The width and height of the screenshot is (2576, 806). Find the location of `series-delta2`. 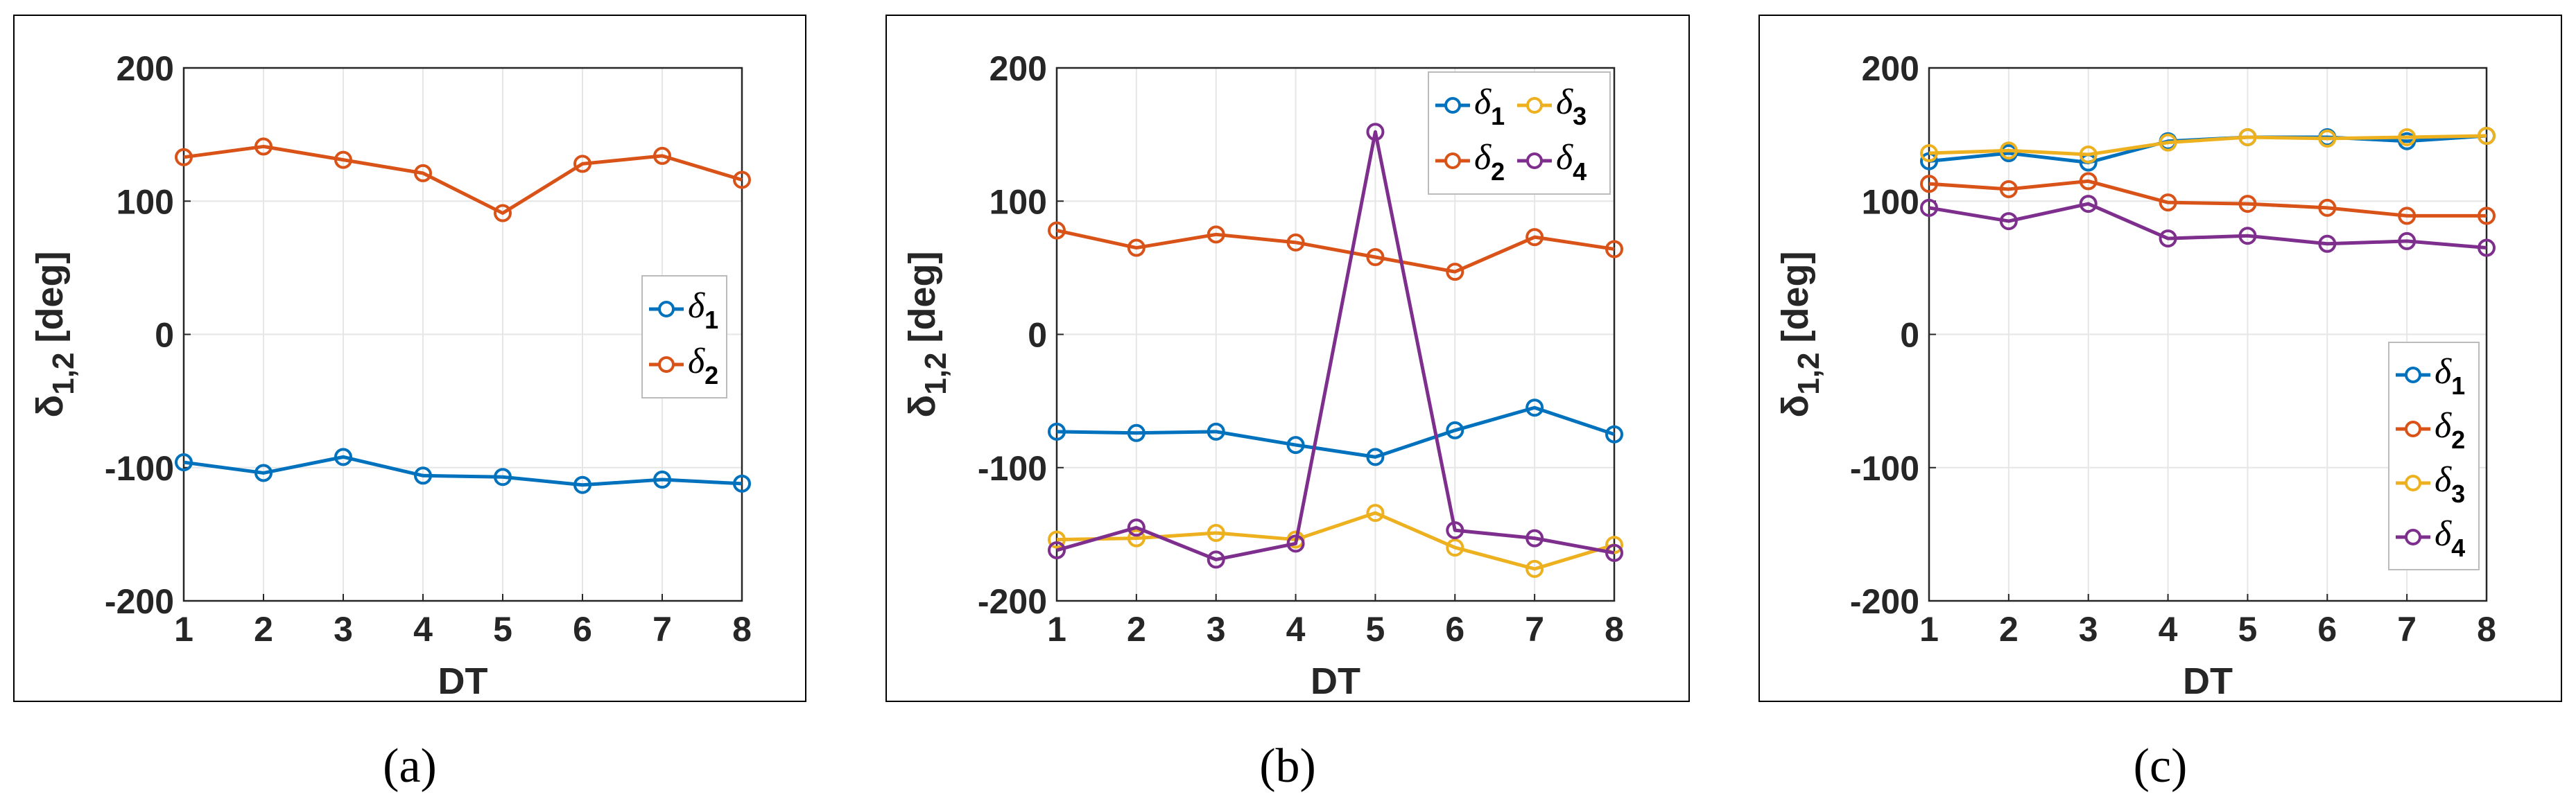

series-delta2 is located at coordinates (463, 179).